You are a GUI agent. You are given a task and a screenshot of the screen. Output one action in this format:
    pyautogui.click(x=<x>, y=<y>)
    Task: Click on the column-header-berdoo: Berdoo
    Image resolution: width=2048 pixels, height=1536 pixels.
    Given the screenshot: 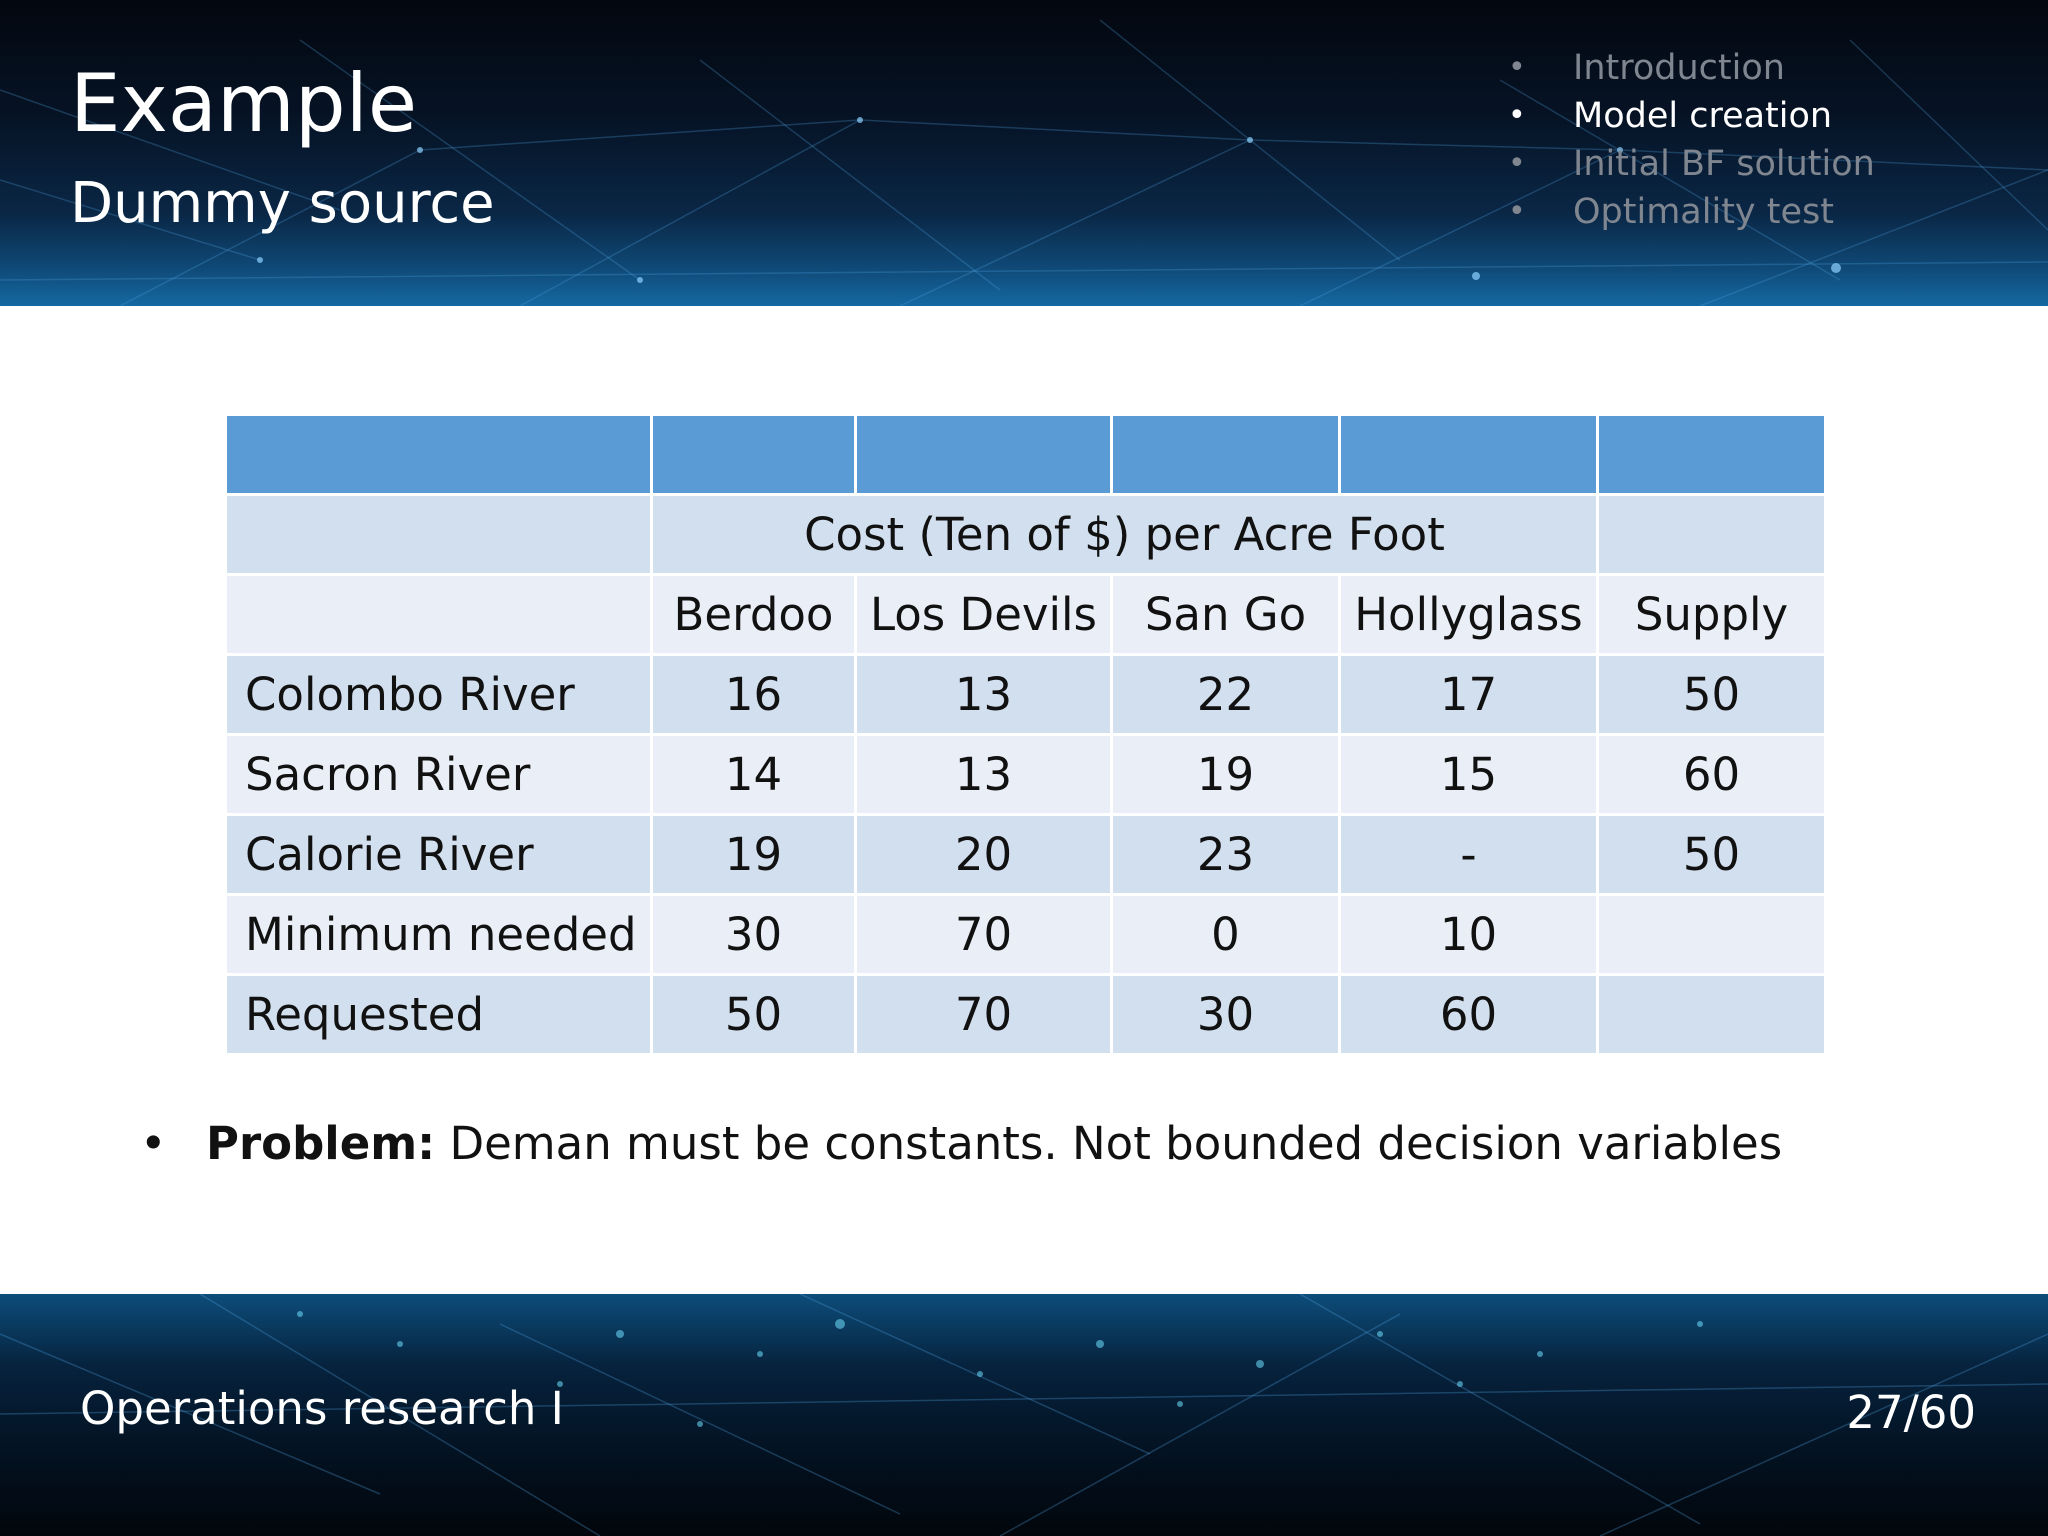 What is the action you would take?
    pyautogui.click(x=753, y=614)
    